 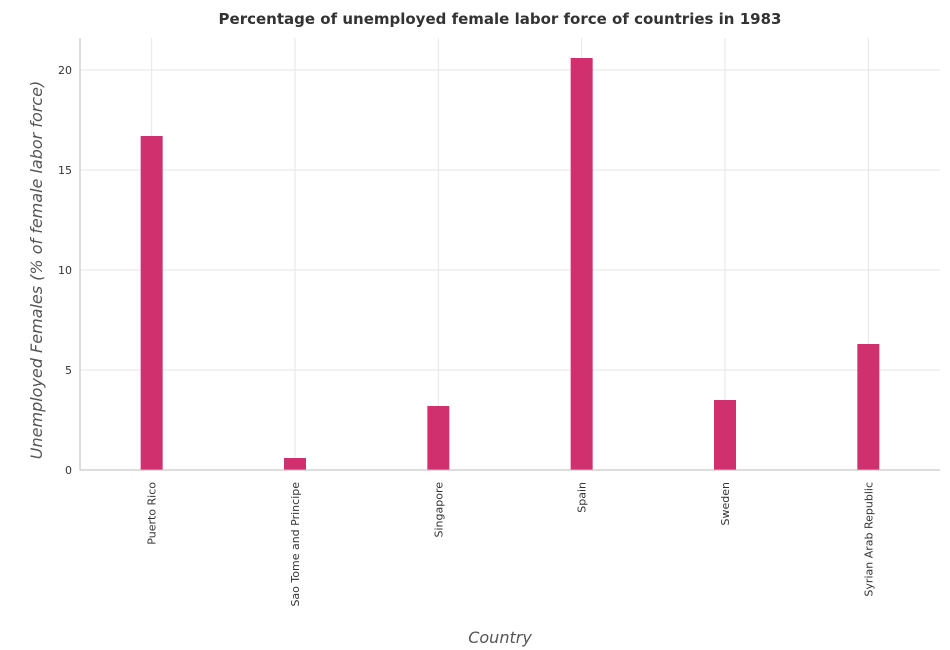 I want to click on y-tick-label: 15, so click(x=65, y=170).